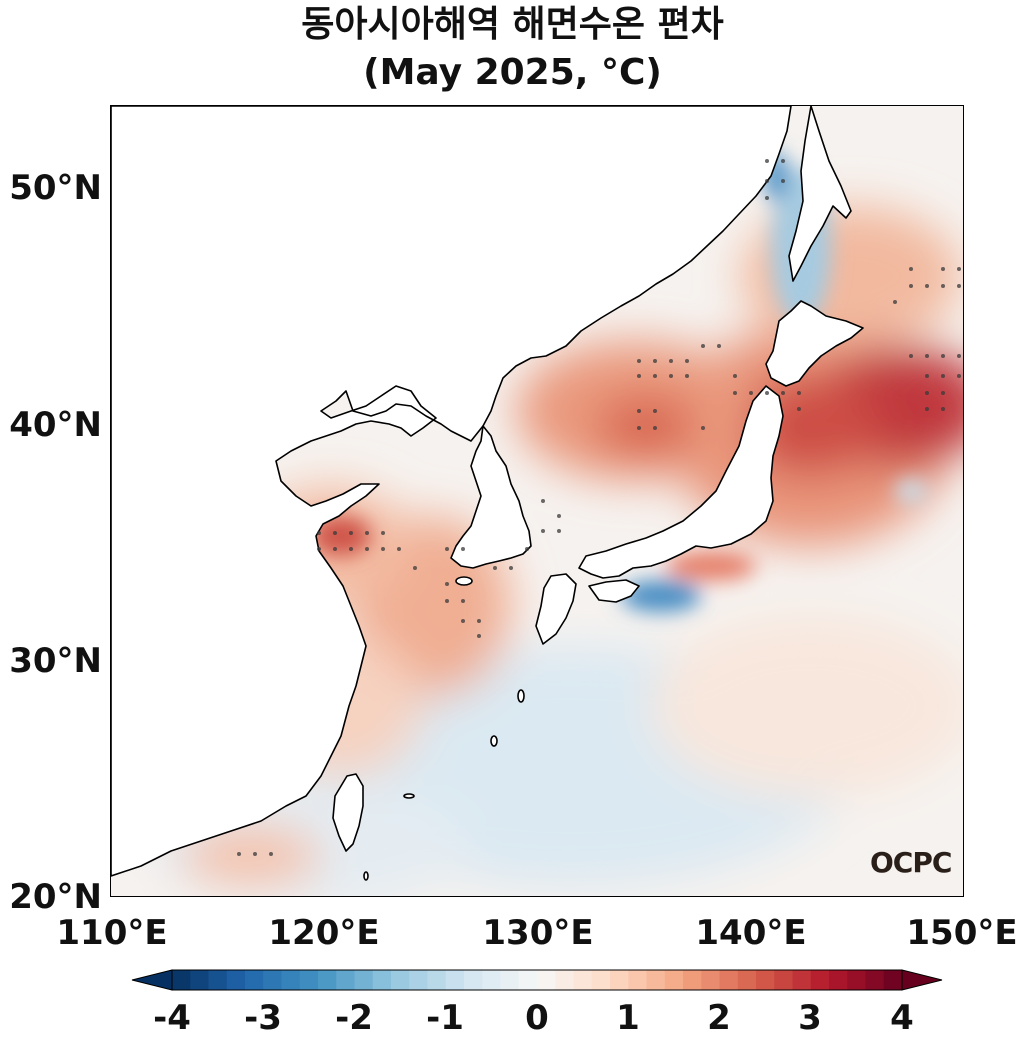  I want to click on lon-tick-120e: 120°E, so click(324, 933).